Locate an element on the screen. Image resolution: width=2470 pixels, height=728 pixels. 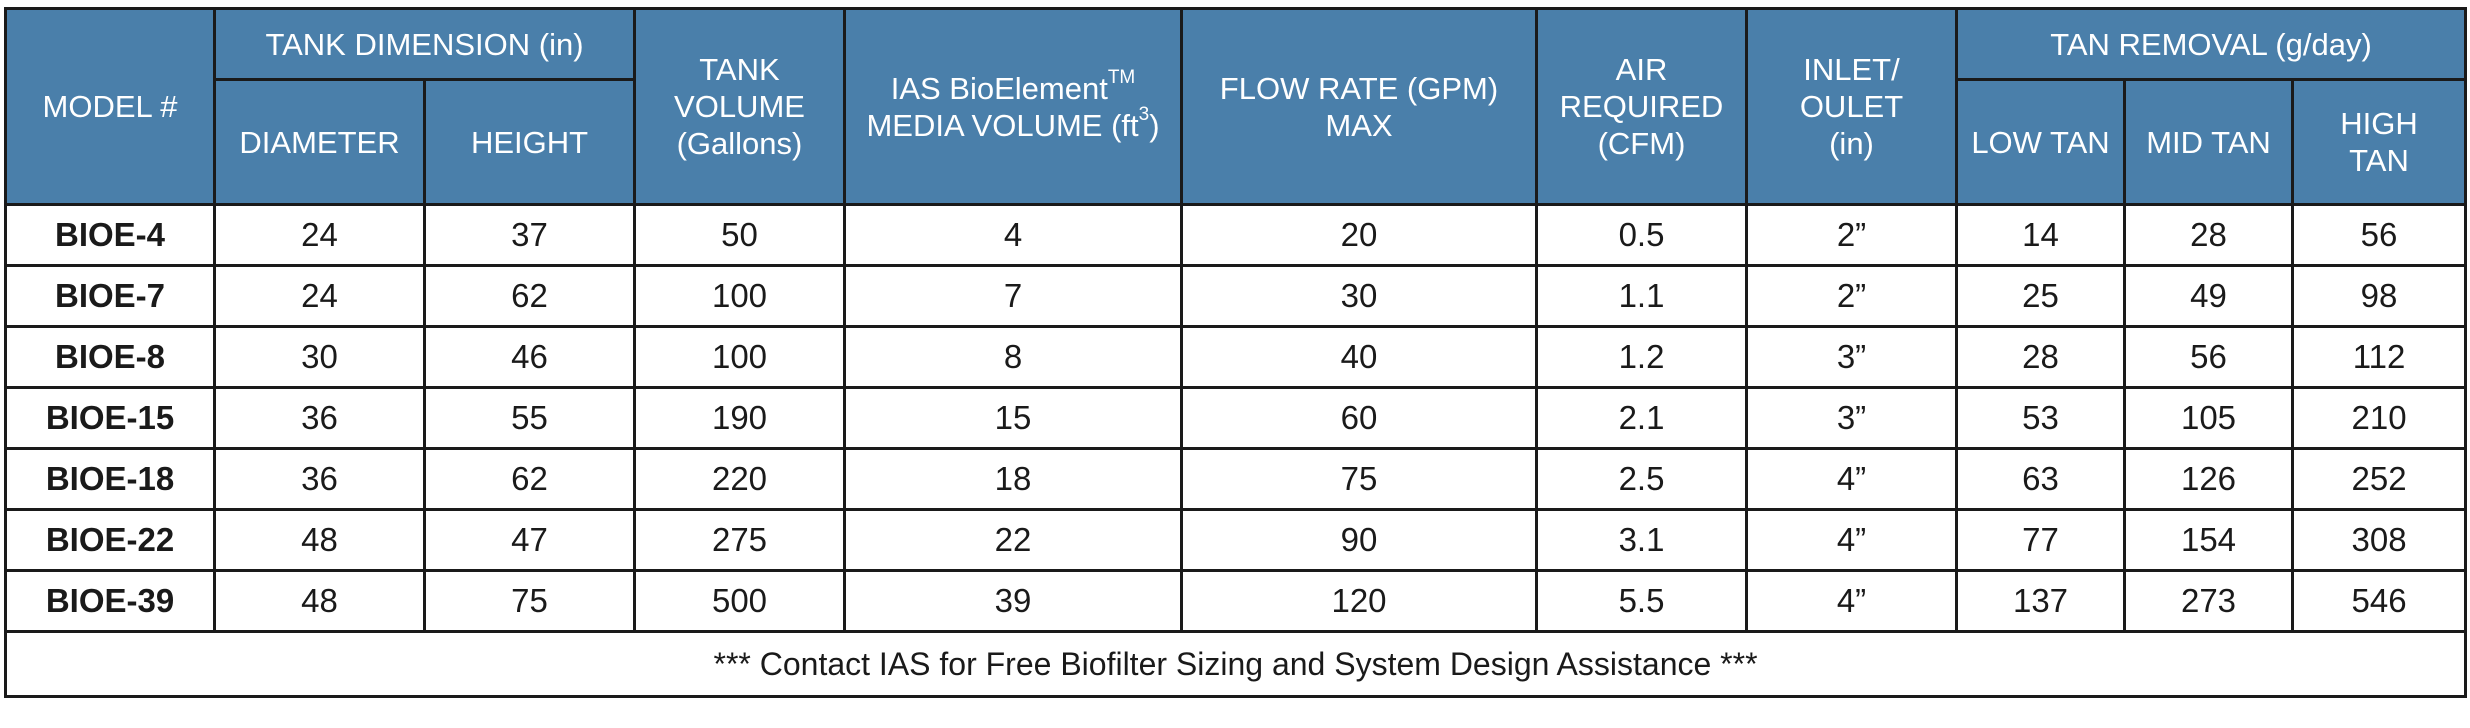
model-cell: BIOE-4 is located at coordinates (110, 235).